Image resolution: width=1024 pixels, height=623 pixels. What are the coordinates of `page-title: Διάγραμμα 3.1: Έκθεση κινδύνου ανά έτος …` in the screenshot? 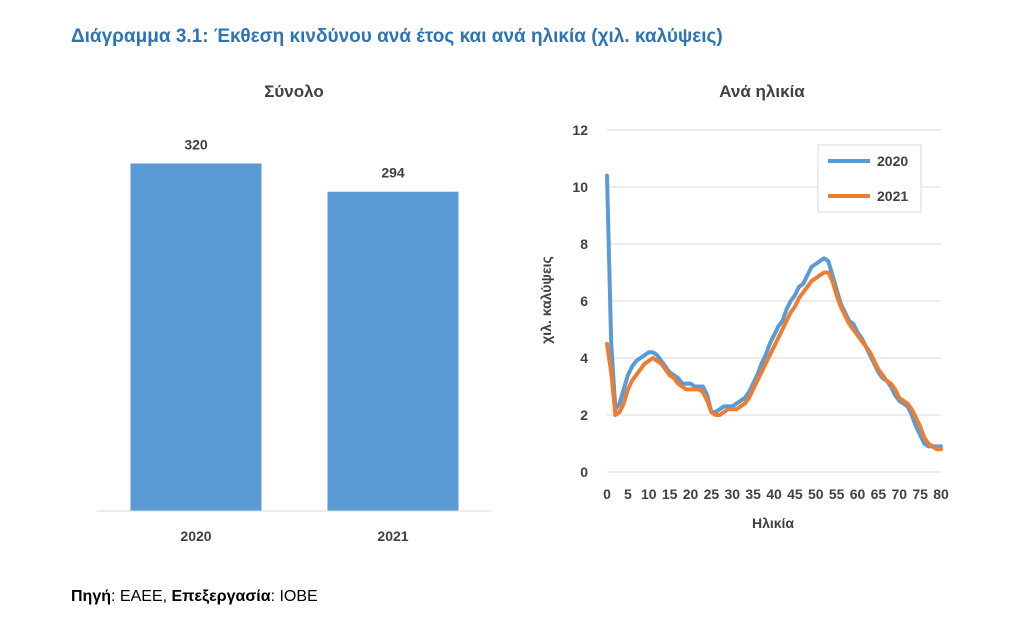 It's located at (397, 36).